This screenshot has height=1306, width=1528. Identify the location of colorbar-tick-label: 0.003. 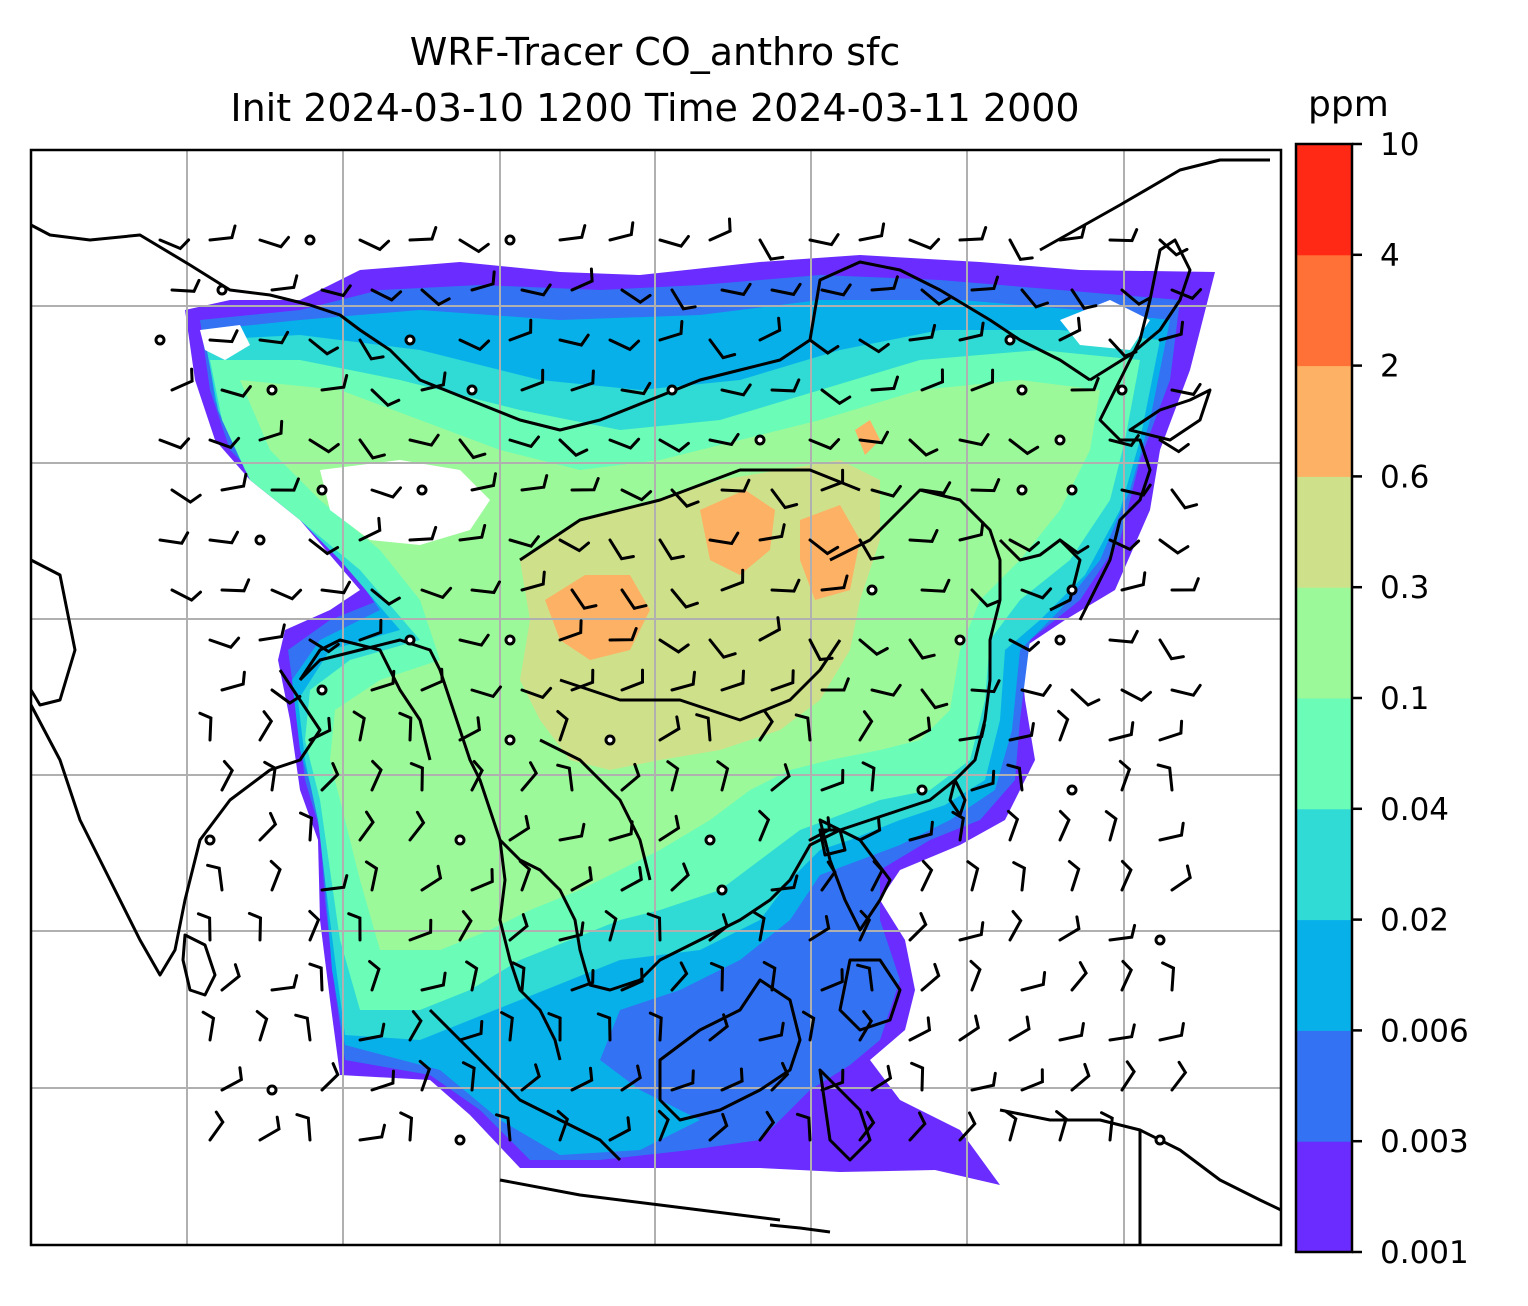
(1424, 1142).